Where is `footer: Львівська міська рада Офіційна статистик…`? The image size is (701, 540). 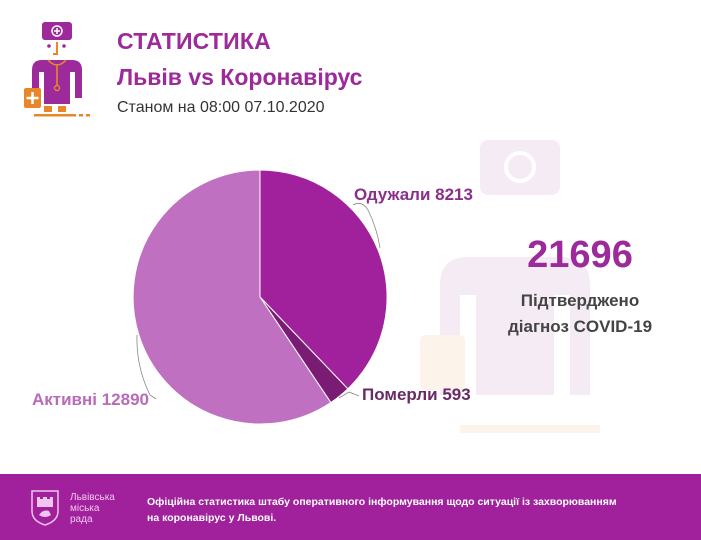
footer: Львівська міська рада Офіційна статистик… is located at coordinates (350, 507).